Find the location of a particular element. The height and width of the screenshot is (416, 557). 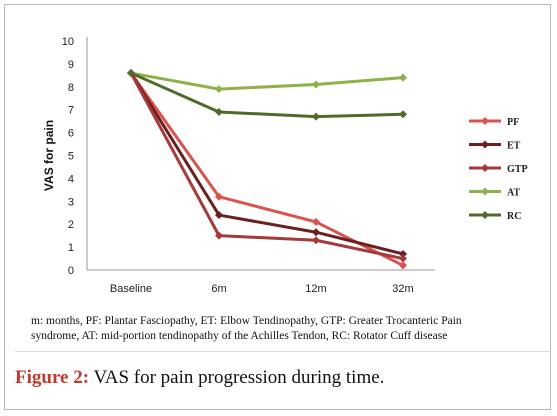

legend-label-pf: PF is located at coordinates (513, 122).